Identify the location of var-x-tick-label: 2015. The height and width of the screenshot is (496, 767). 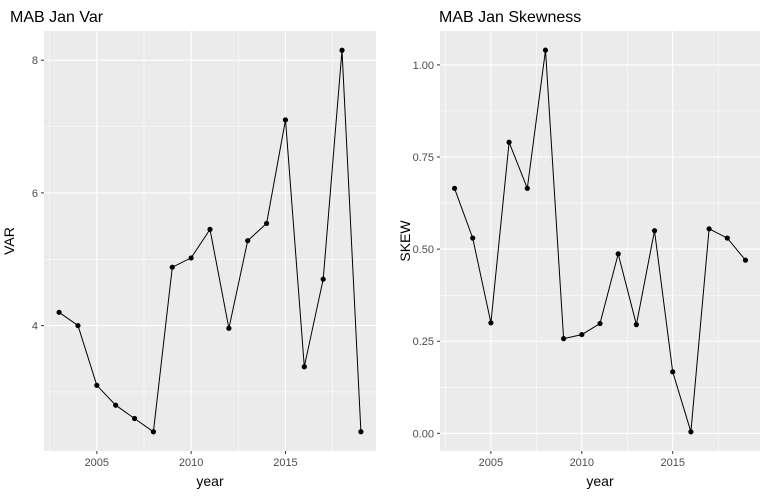
(285, 463).